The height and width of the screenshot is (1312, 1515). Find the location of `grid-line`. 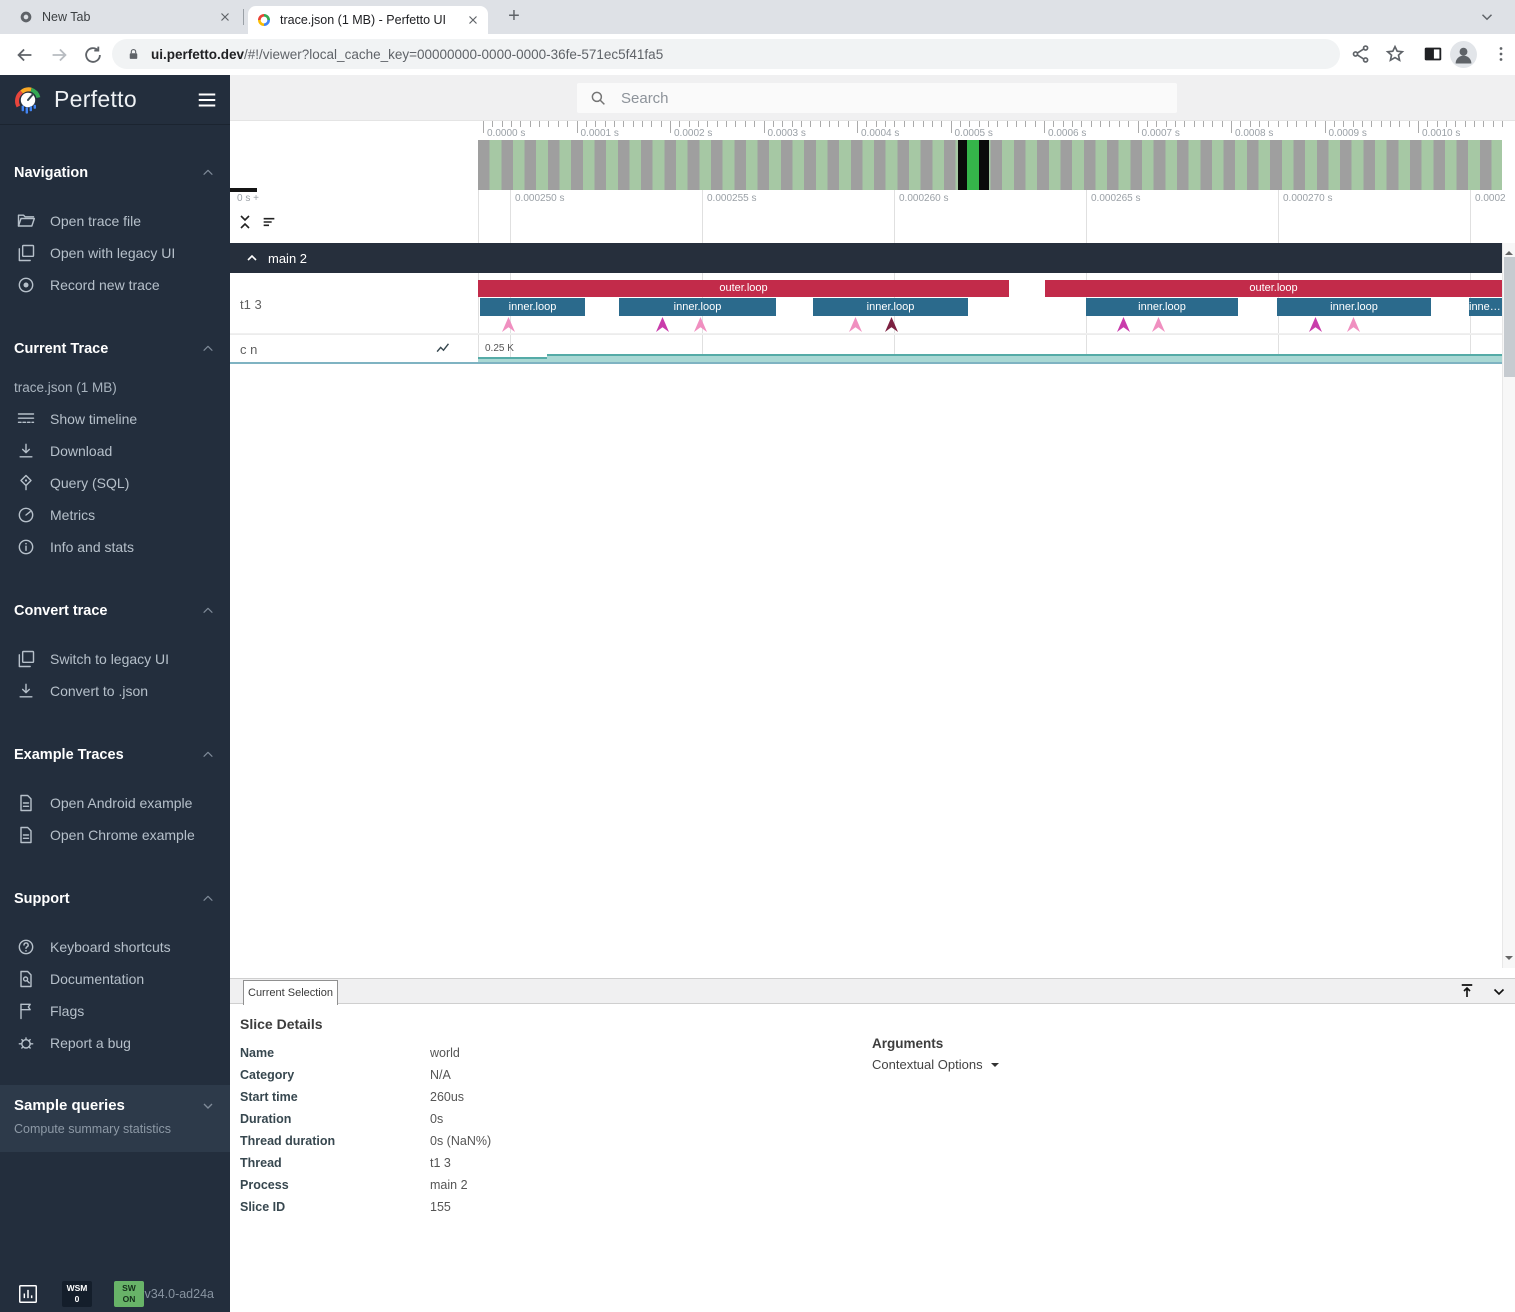

grid-line is located at coordinates (1278, 277).